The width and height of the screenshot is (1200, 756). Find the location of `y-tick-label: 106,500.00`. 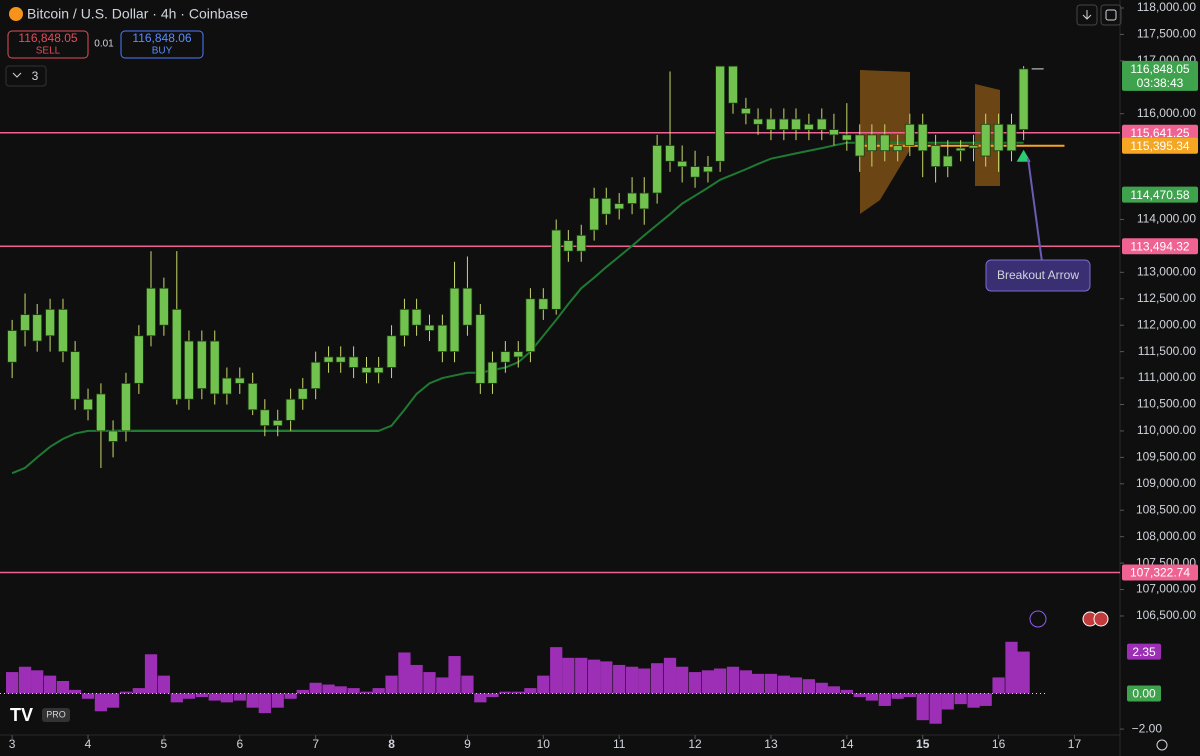

y-tick-label: 106,500.00 is located at coordinates (1166, 615).